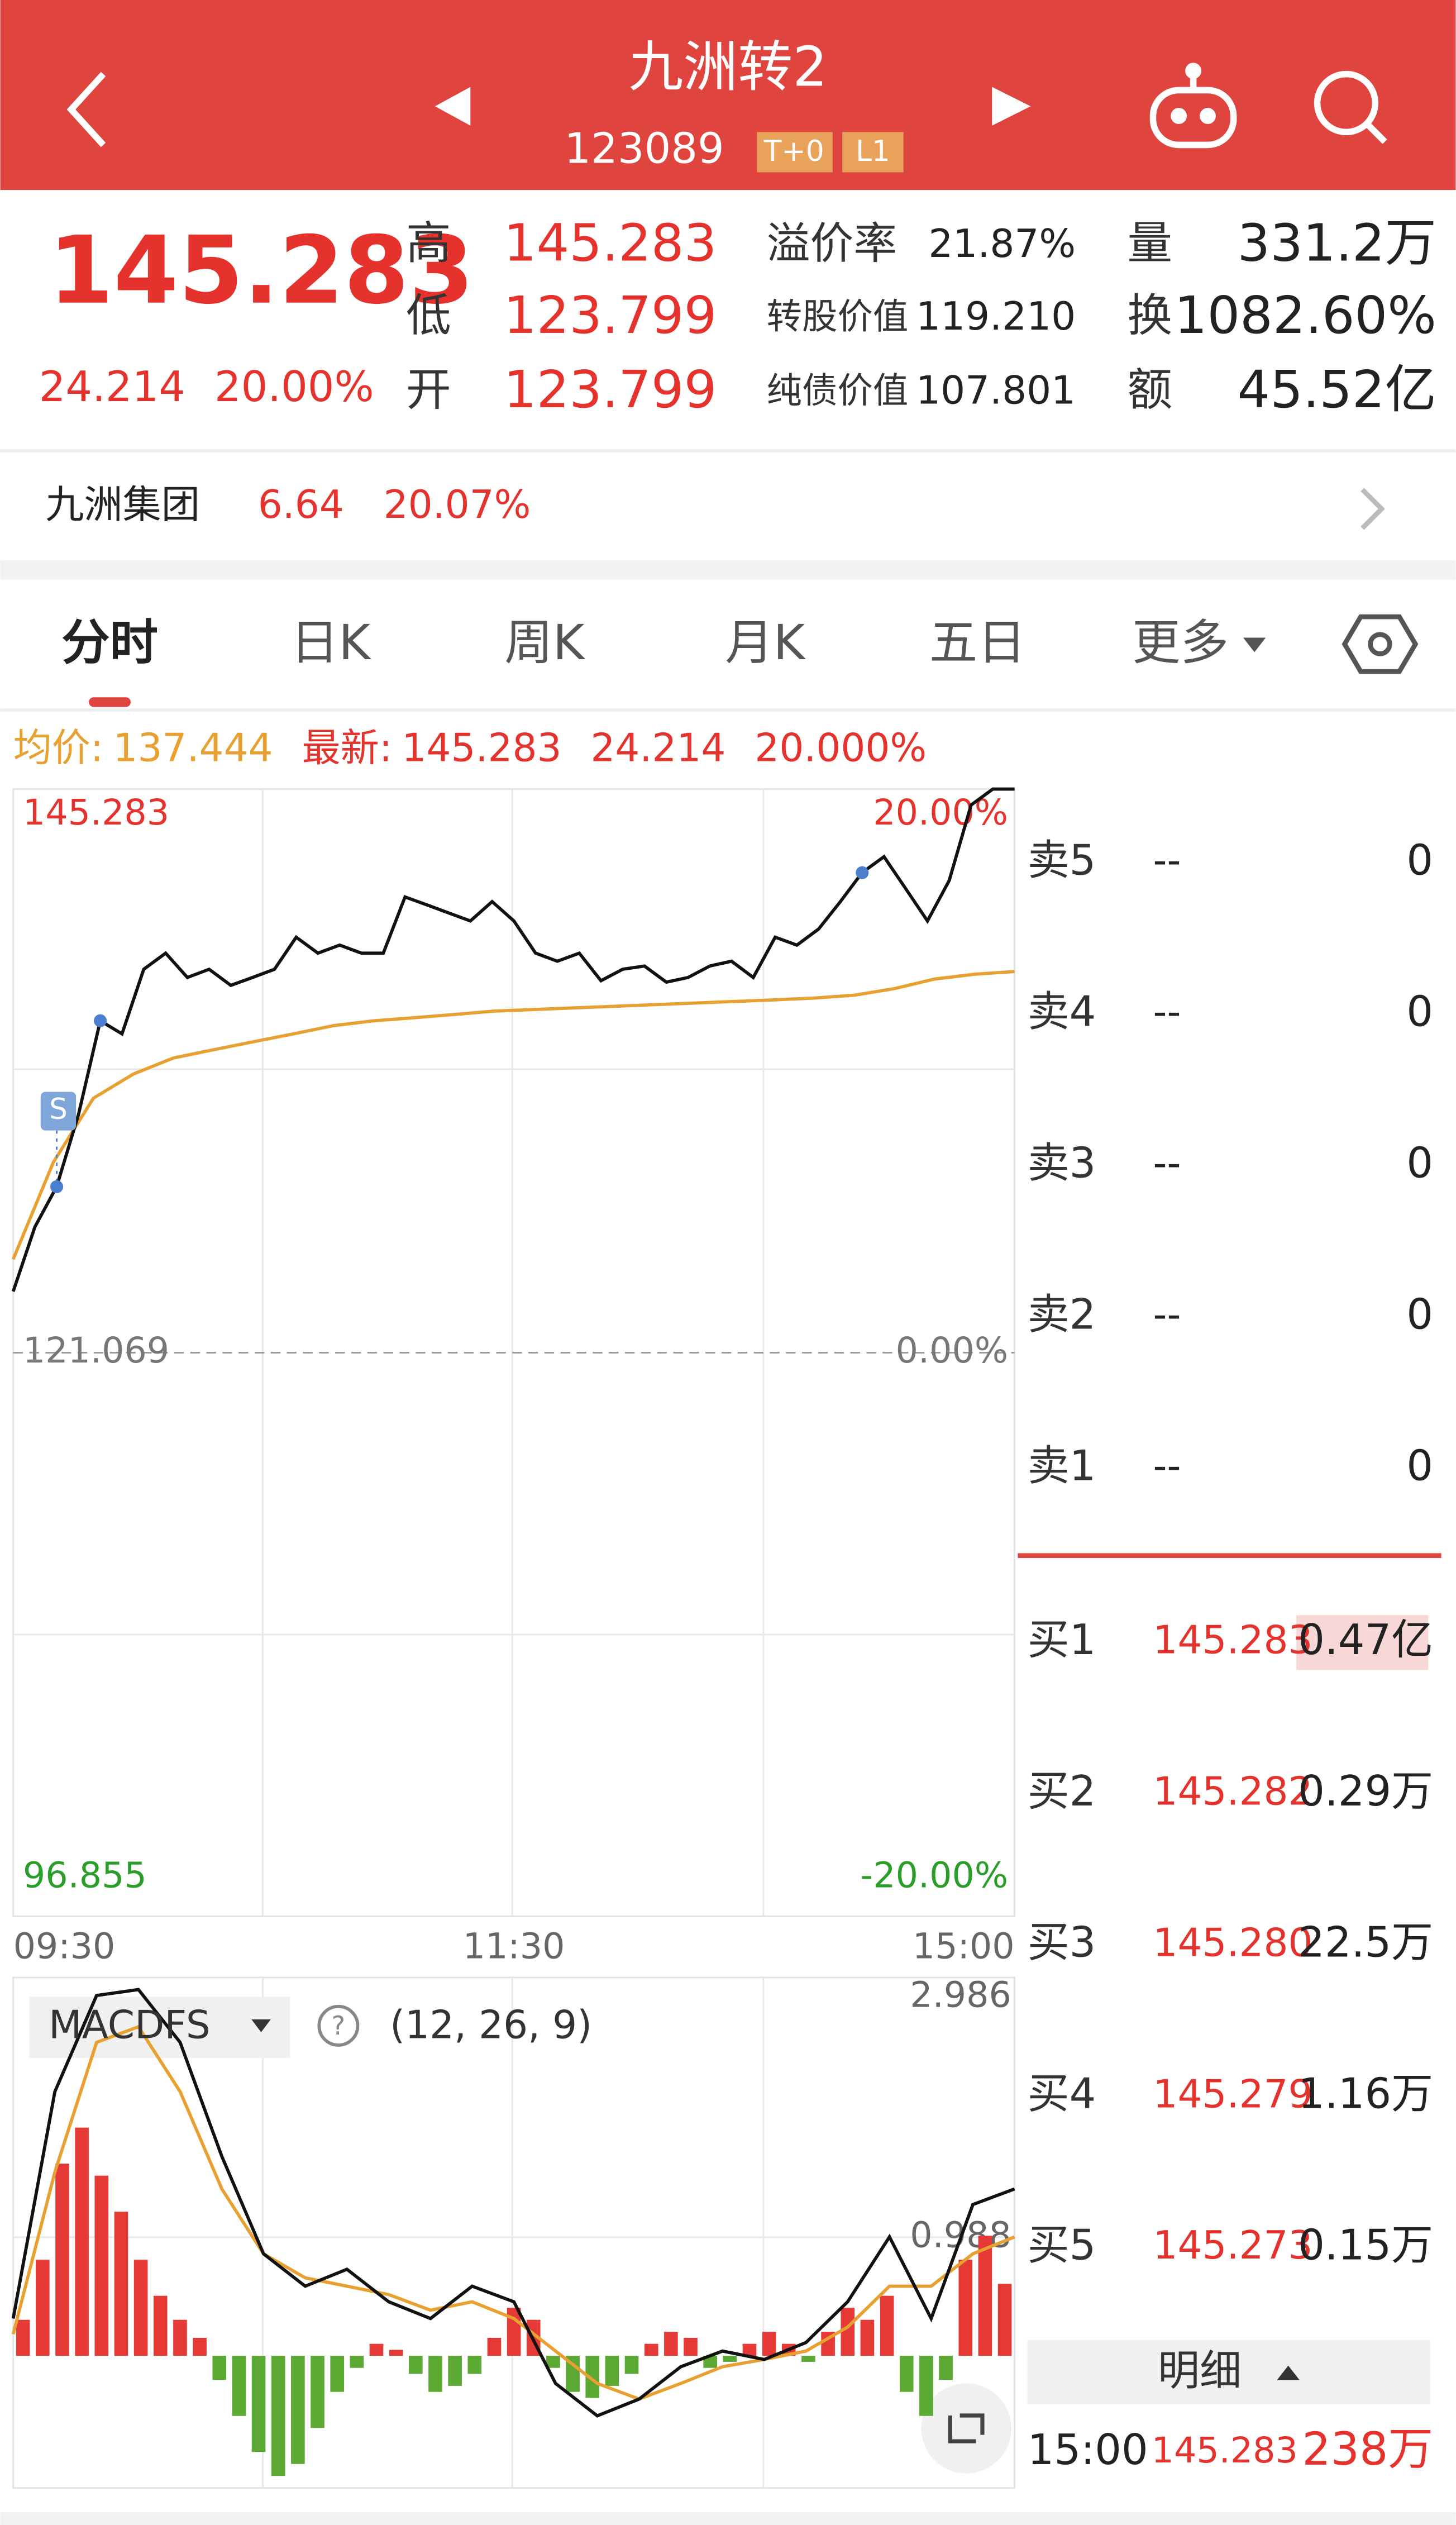  Describe the element at coordinates (193, 748) in the screenshot. I see `legend-item: 137.444` at that location.